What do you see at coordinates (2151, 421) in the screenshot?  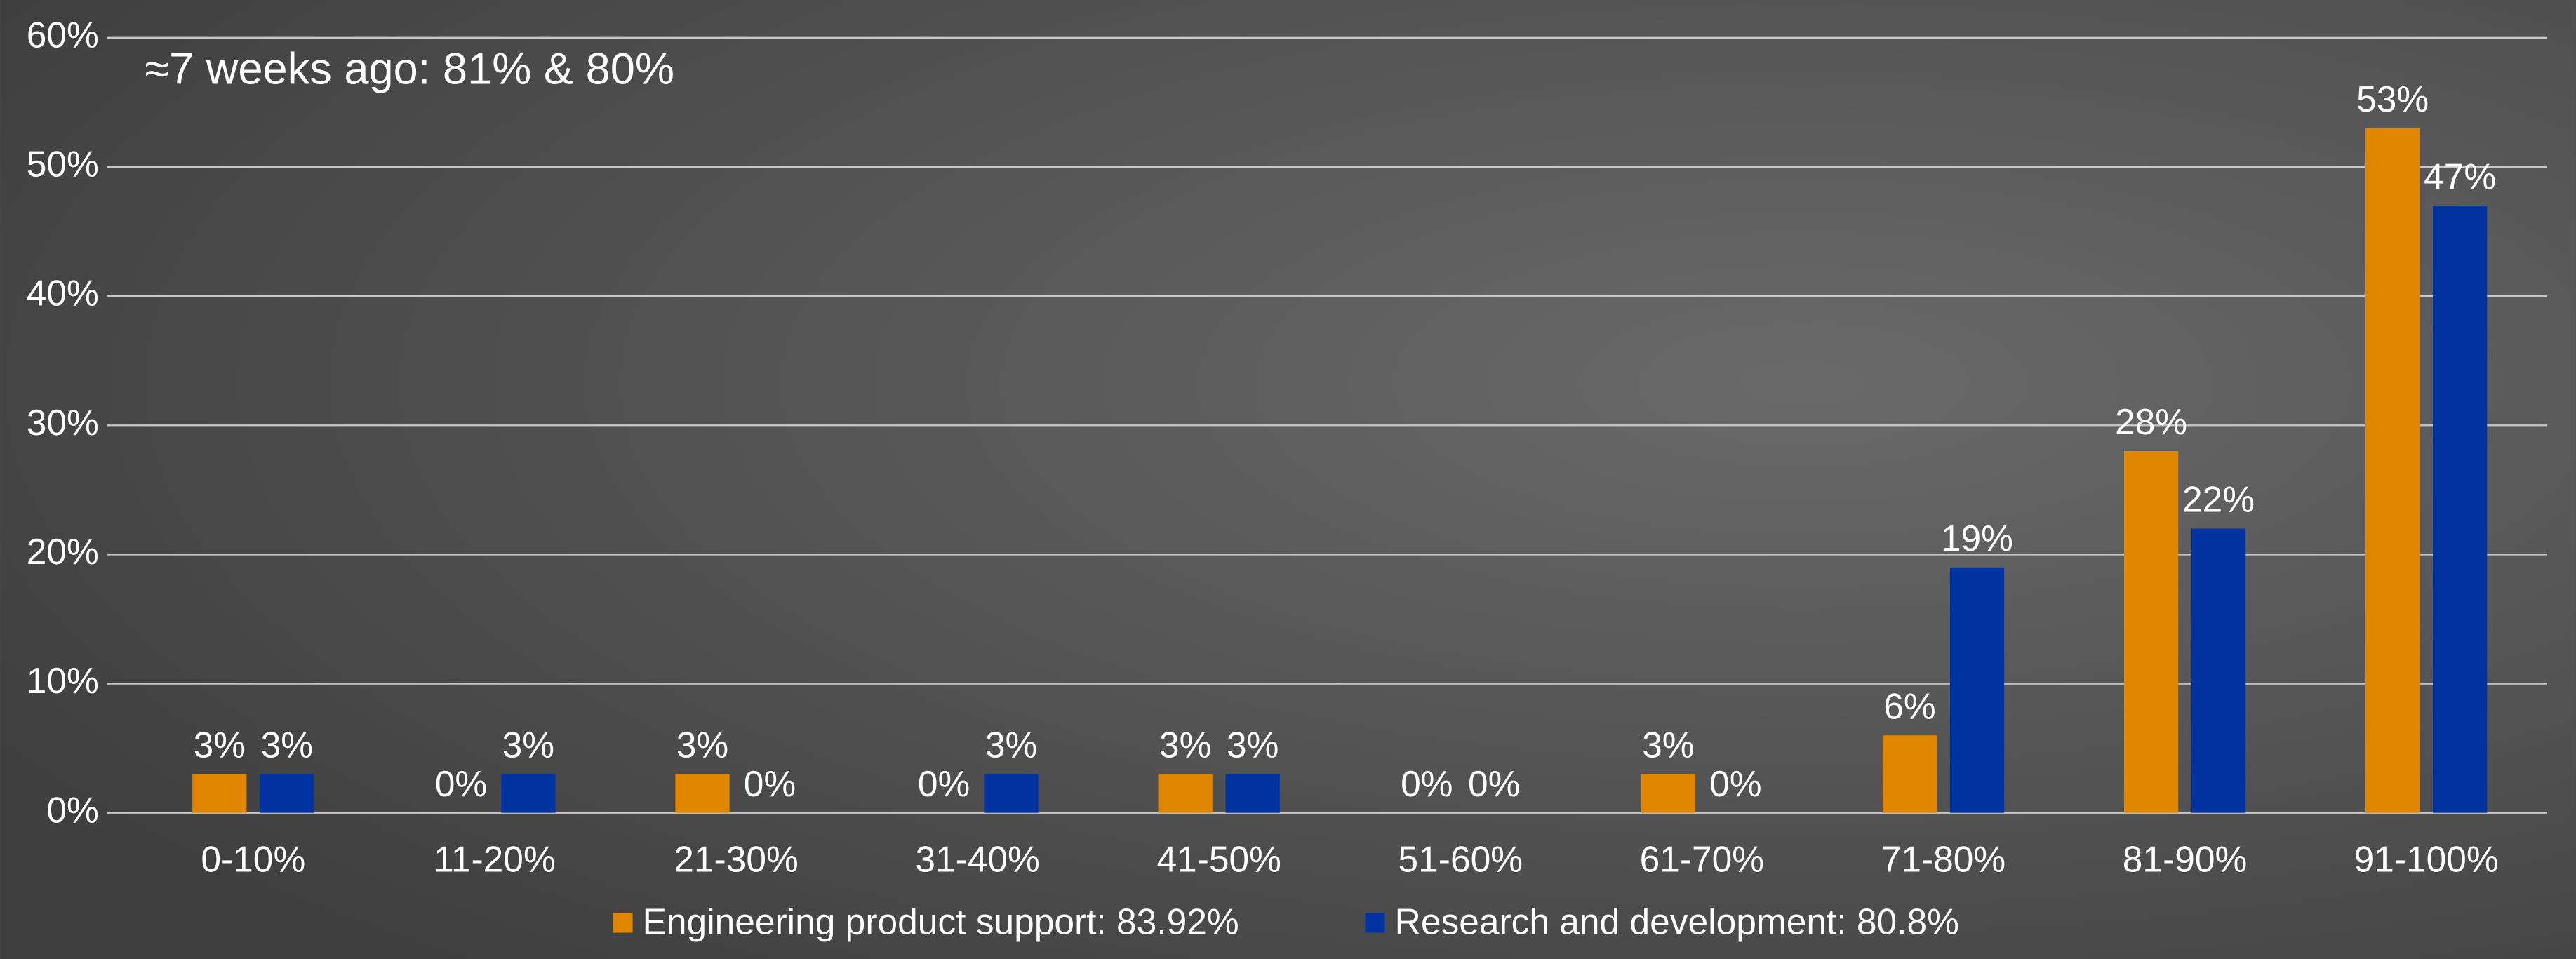 I see `value-label: 28%` at bounding box center [2151, 421].